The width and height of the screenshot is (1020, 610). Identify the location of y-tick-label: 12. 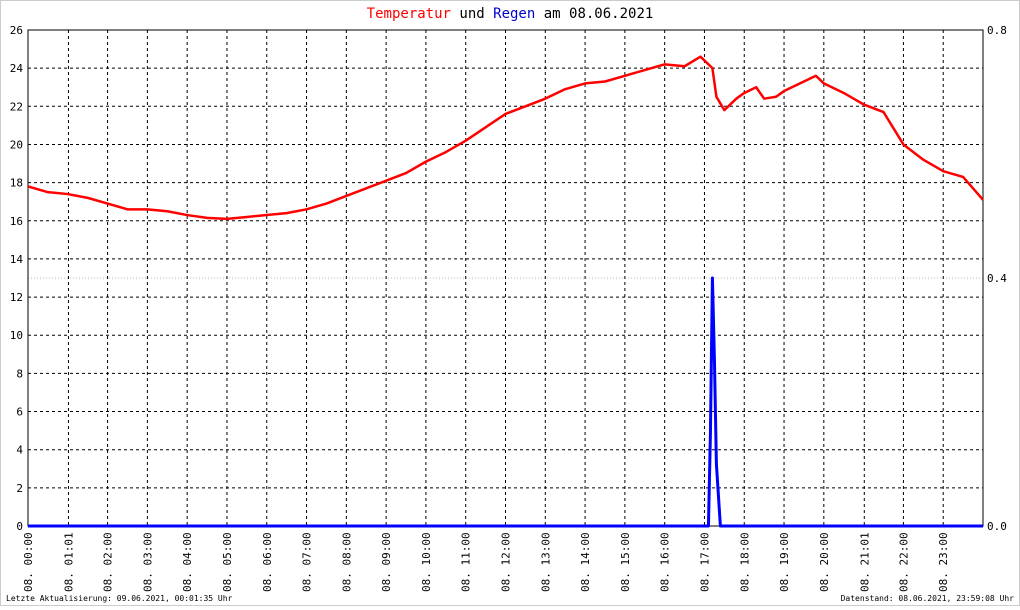
(16, 297).